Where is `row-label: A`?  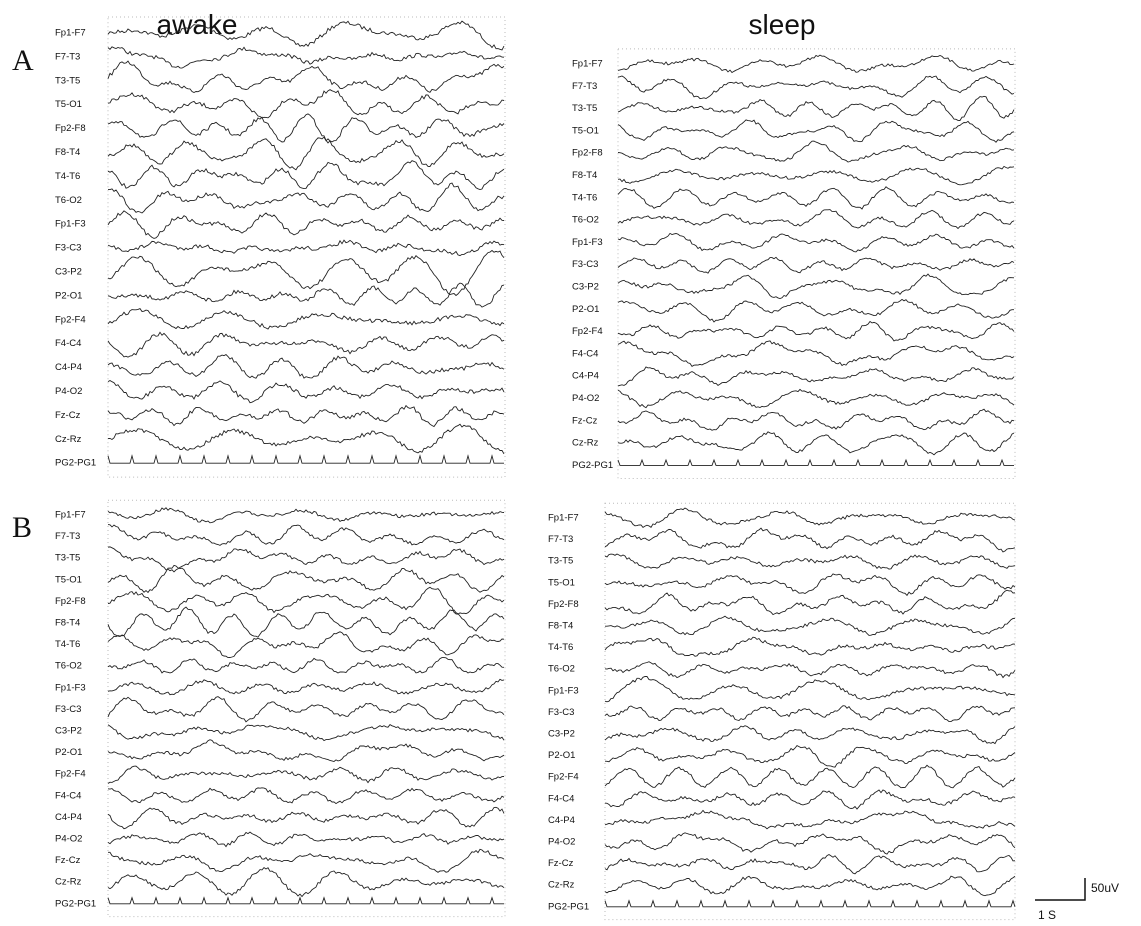
row-label: A is located at coordinates (23, 60).